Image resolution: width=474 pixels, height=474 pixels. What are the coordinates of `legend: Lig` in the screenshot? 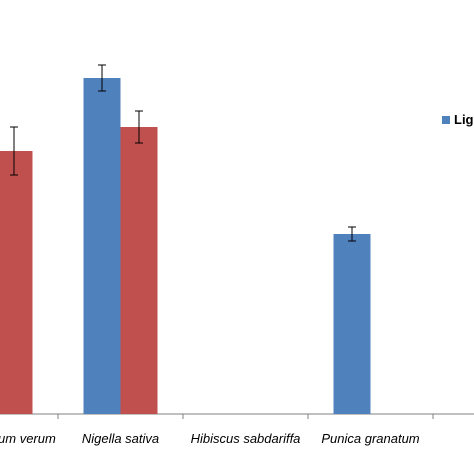 It's located at (458, 119).